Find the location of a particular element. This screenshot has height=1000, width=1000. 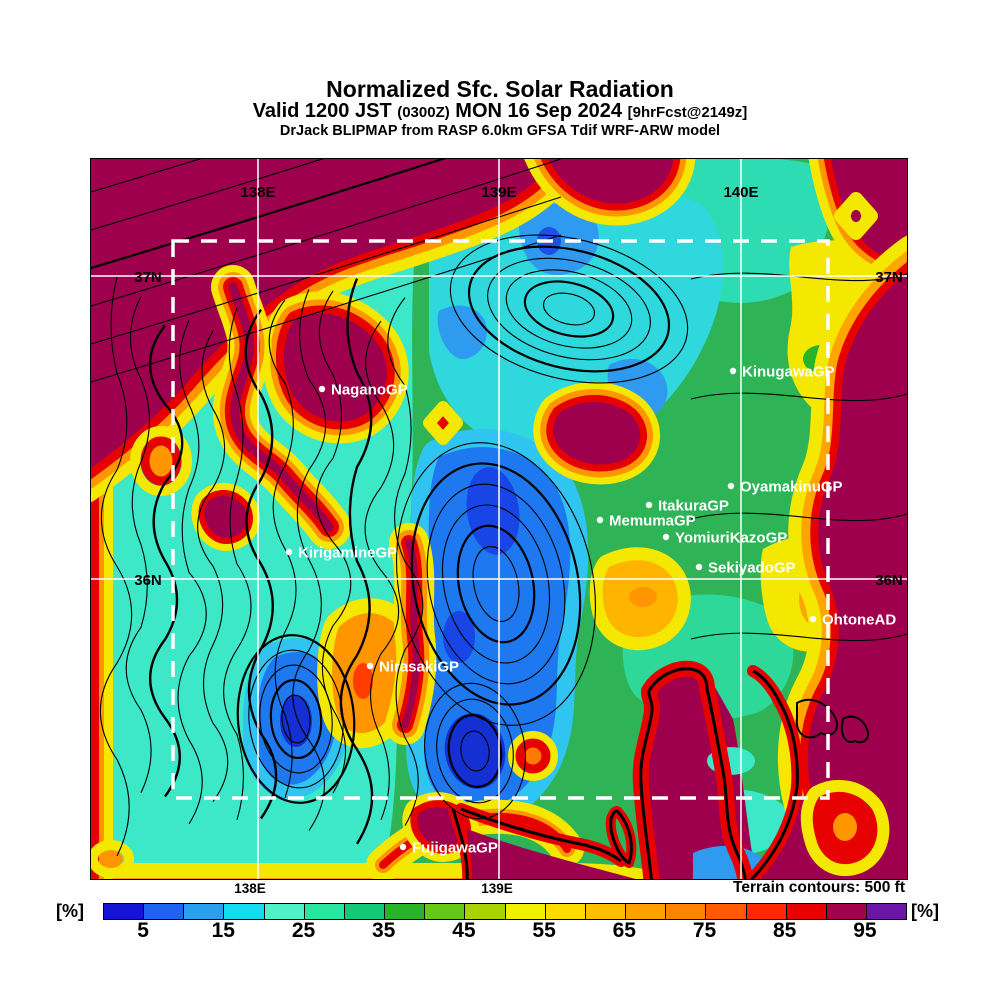

colorbar-tick-label: 45 is located at coordinates (464, 930).